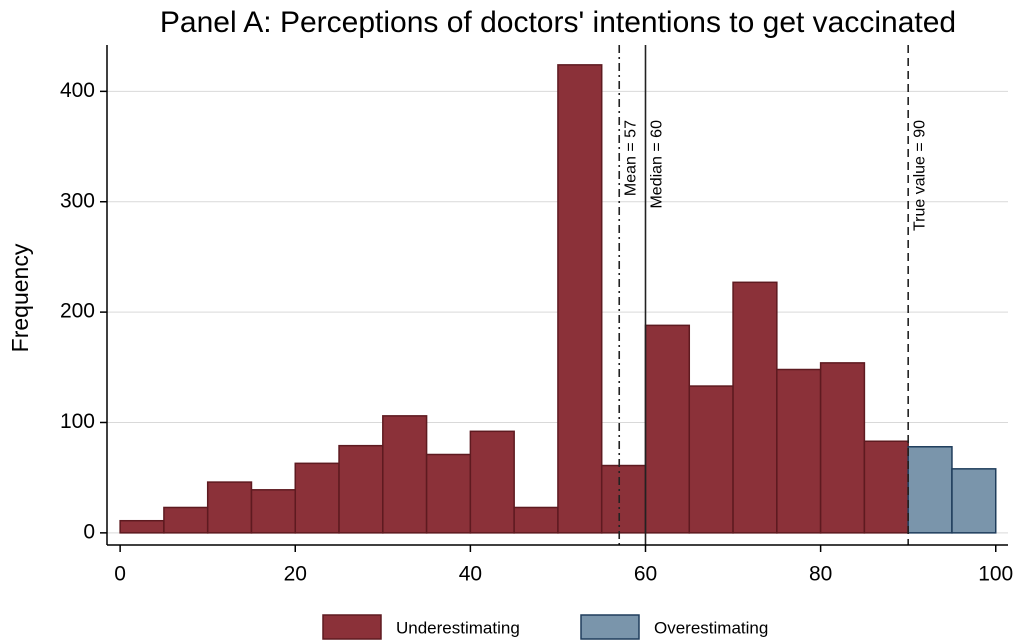 Image resolution: width=1019 pixels, height=643 pixels. Describe the element at coordinates (20, 297) in the screenshot. I see `y-axis-label: Frequency` at that location.